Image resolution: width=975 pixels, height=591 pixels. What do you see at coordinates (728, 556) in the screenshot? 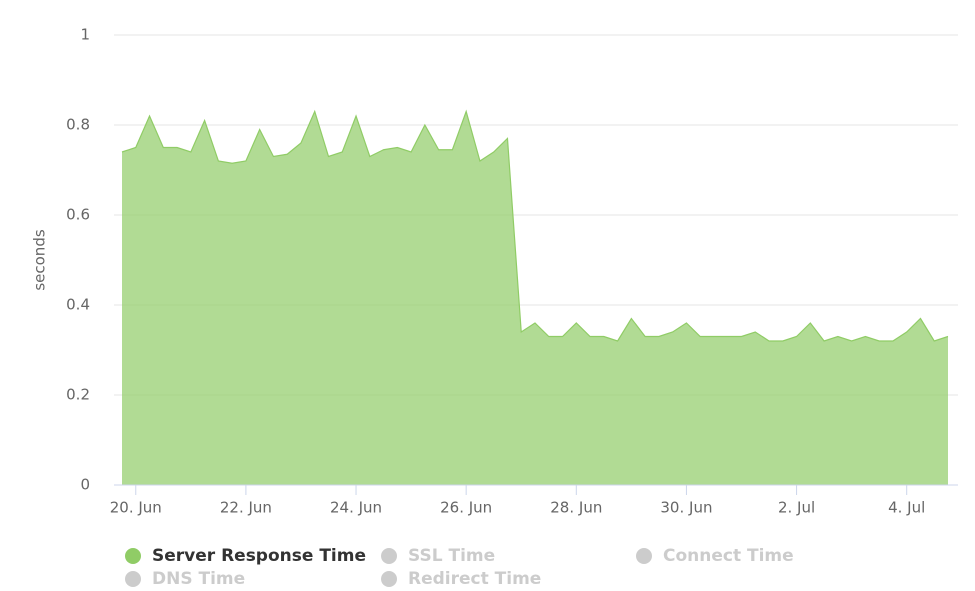
I see `legend-label: Connect Time` at bounding box center [728, 556].